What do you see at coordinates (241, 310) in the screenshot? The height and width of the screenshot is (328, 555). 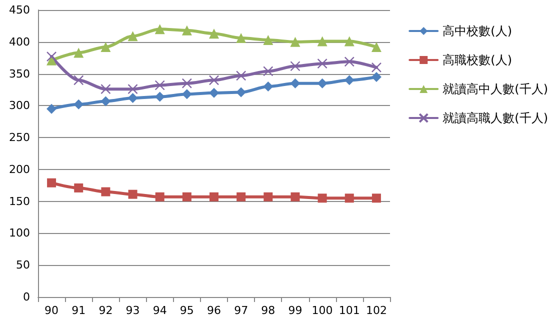 I see `x-tick-label: 97` at bounding box center [241, 310].